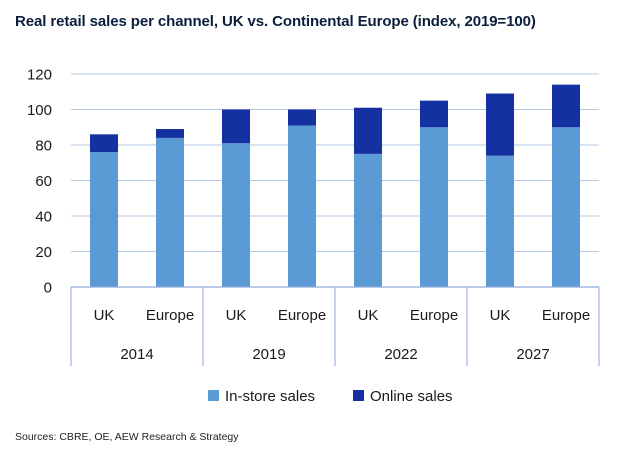  I want to click on legend-label-online: Online sales, so click(411, 396).